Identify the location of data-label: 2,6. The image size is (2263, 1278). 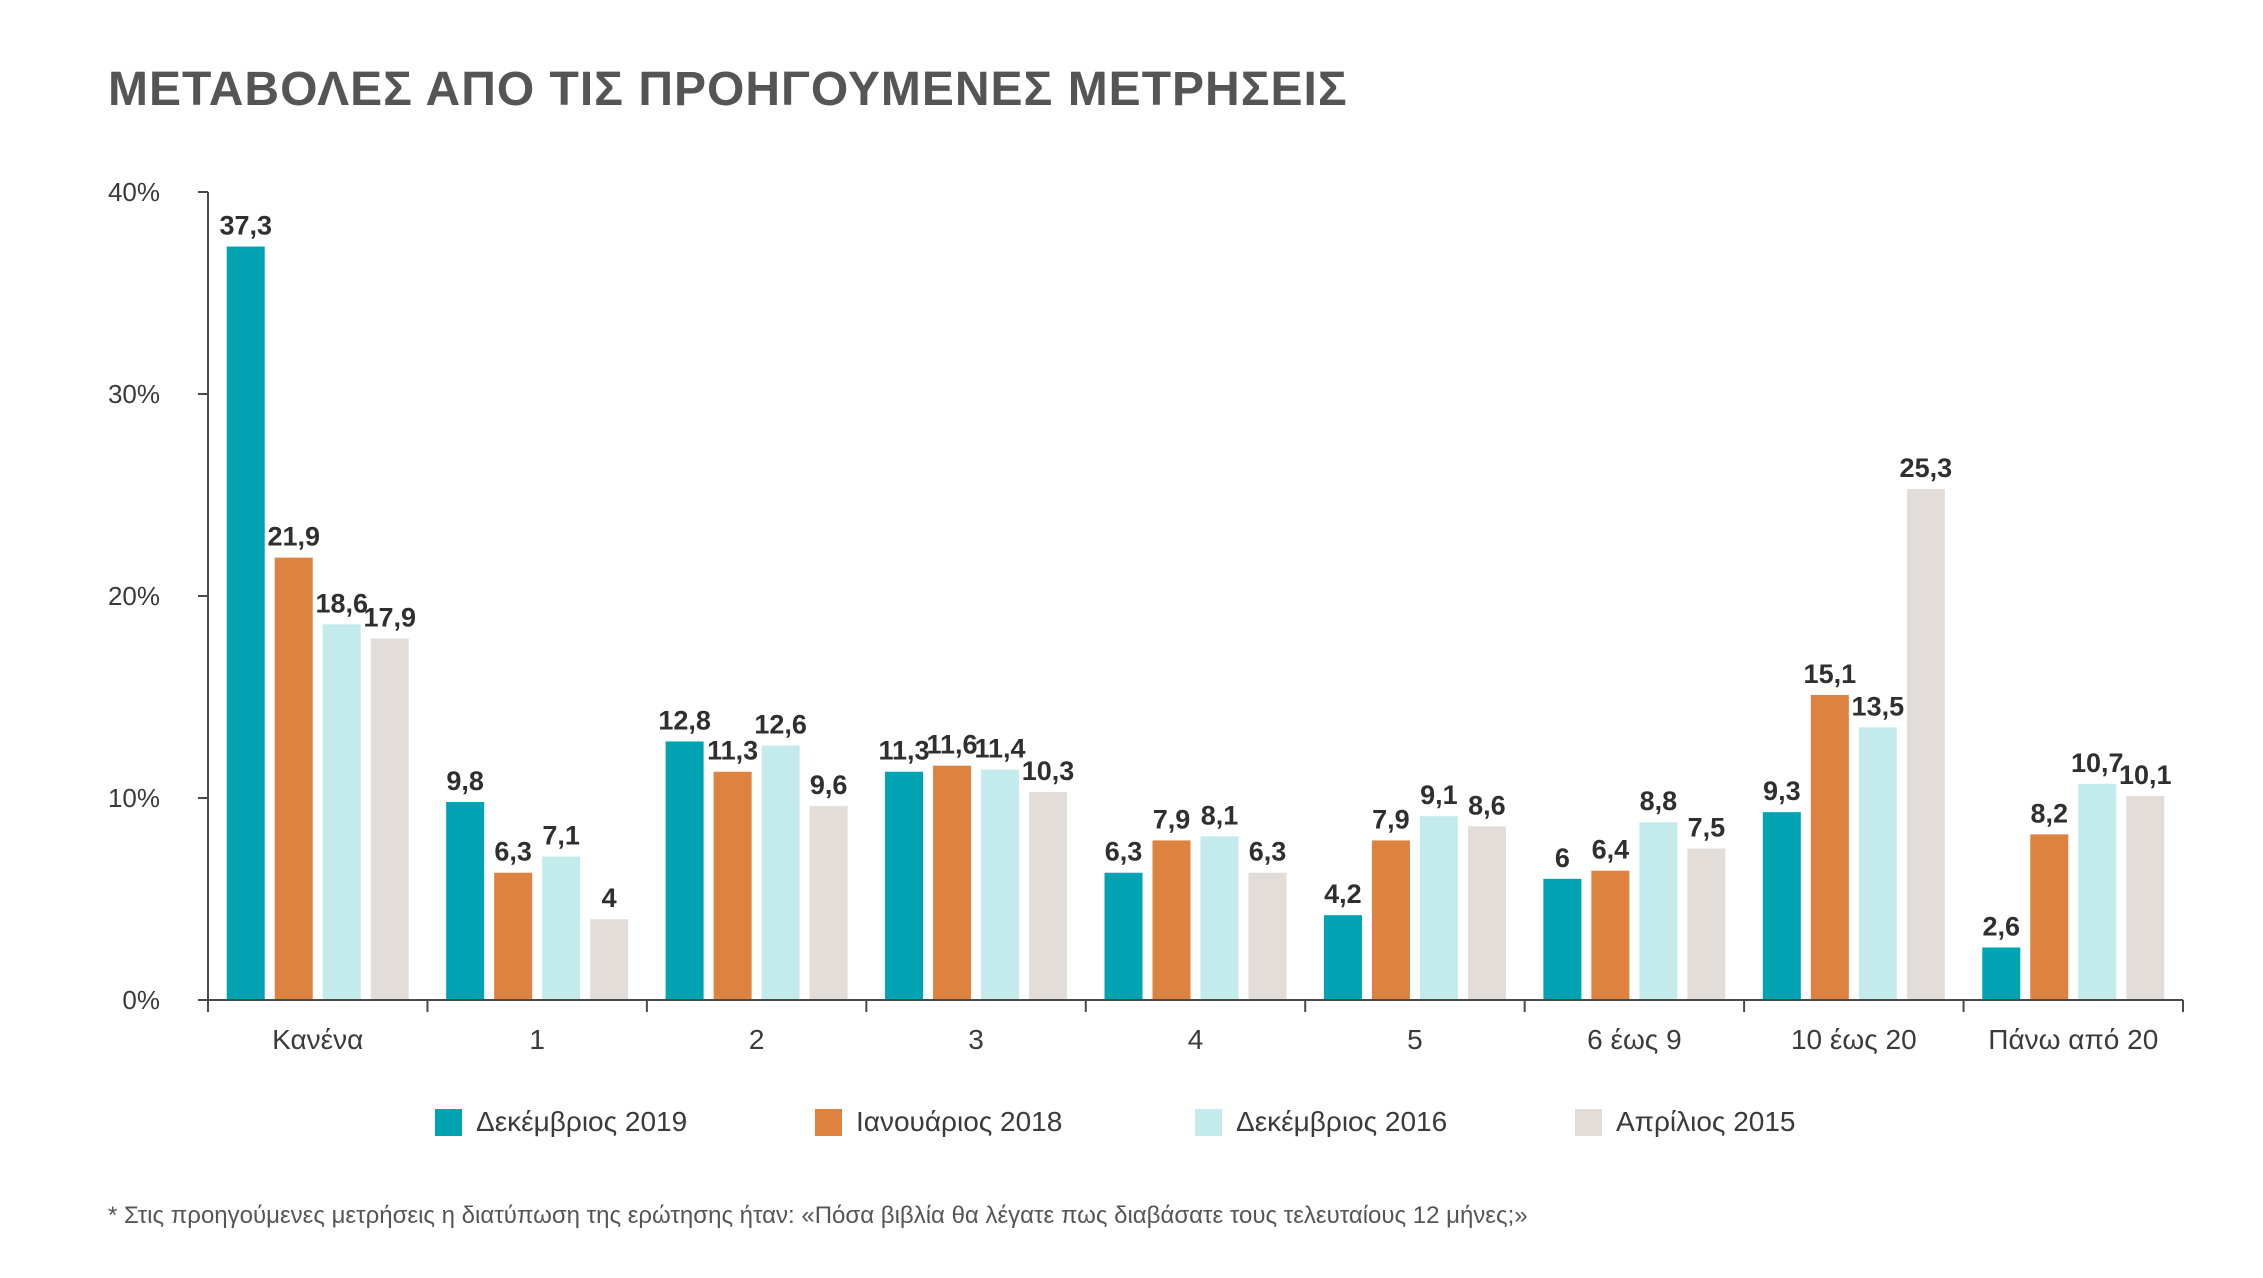
(2002, 926).